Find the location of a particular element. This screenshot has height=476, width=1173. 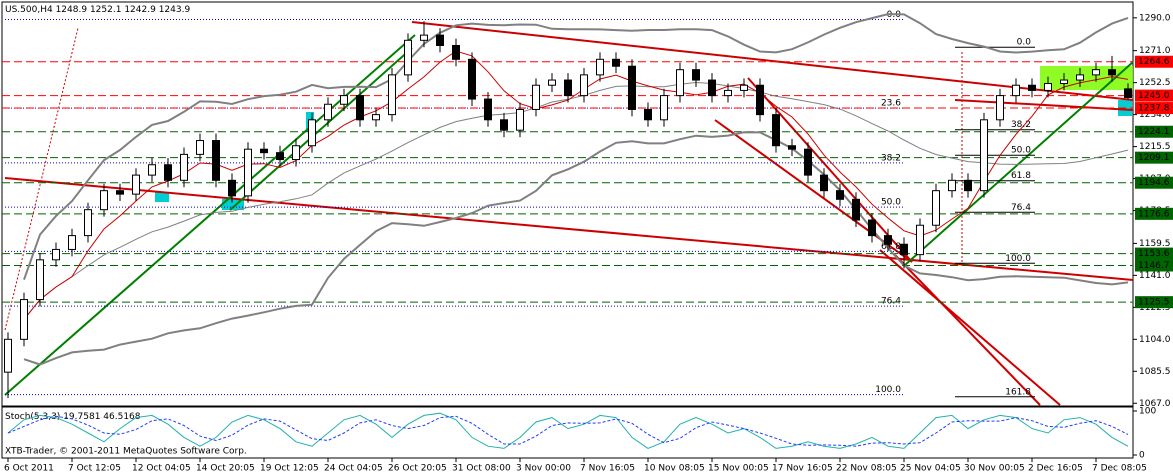

x-tick-label: 30 Nov 00:05 is located at coordinates (994, 469).